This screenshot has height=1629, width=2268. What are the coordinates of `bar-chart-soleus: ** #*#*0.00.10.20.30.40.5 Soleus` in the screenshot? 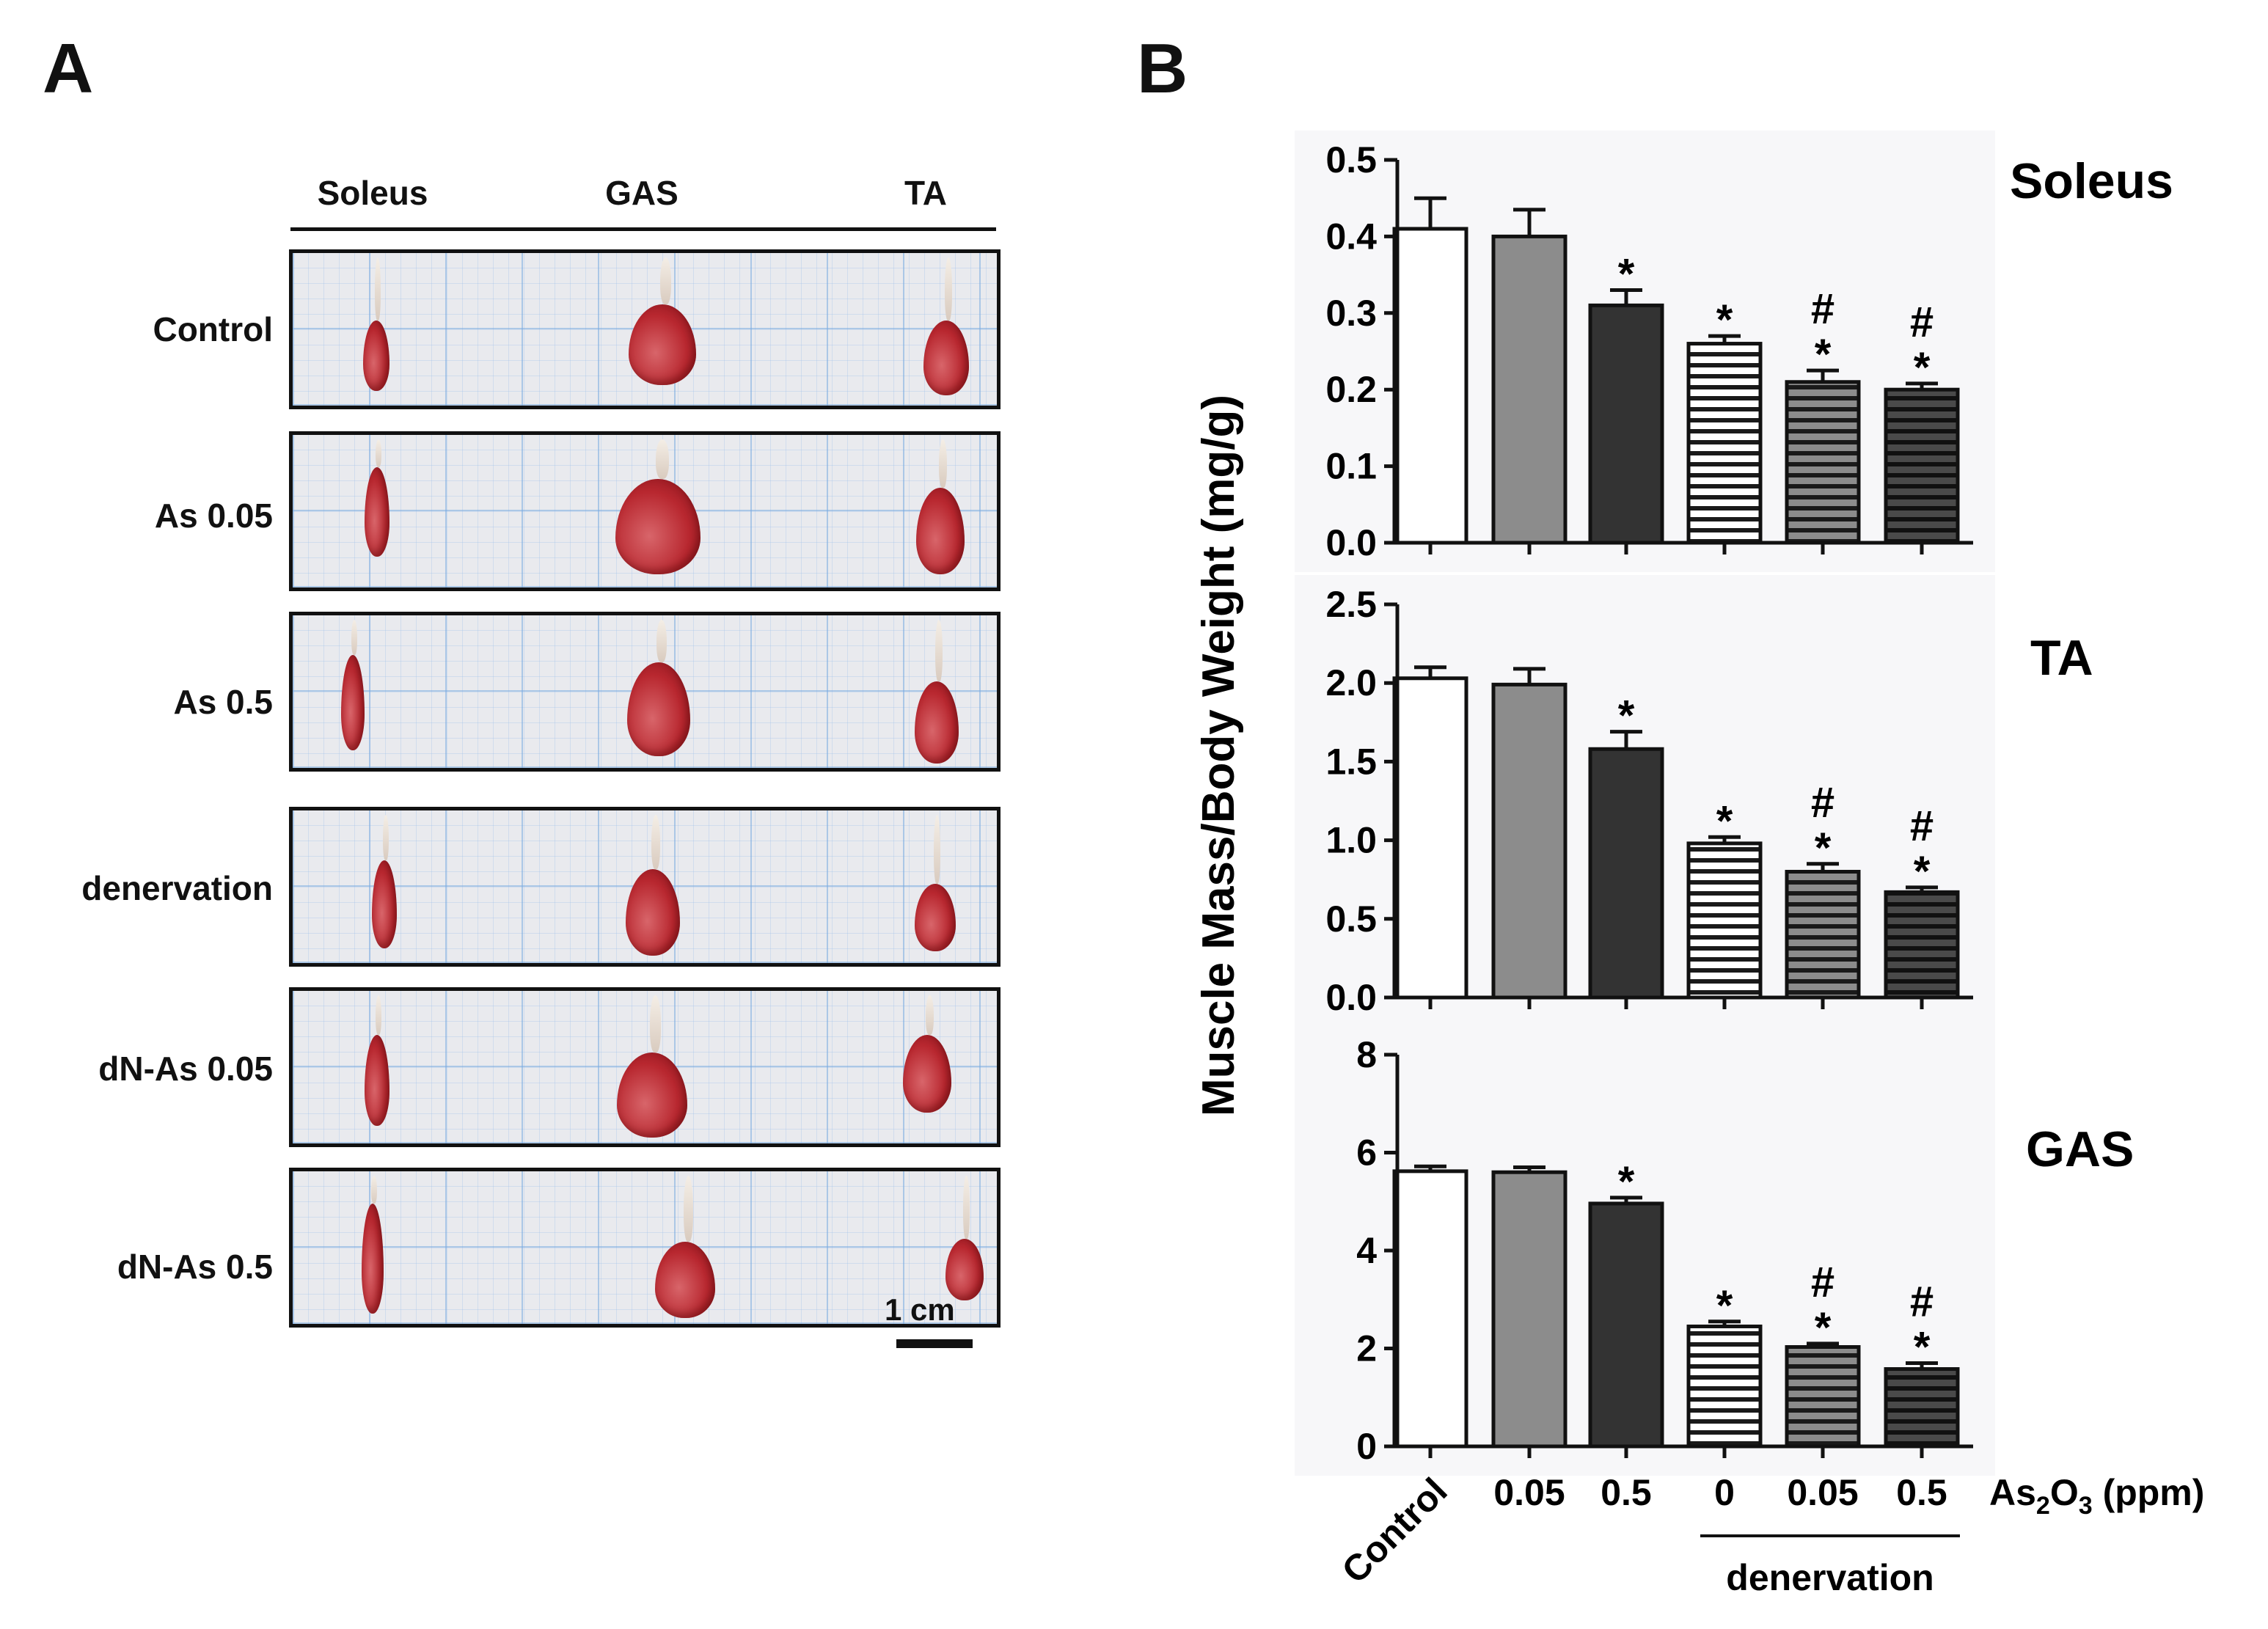 It's located at (1734, 351).